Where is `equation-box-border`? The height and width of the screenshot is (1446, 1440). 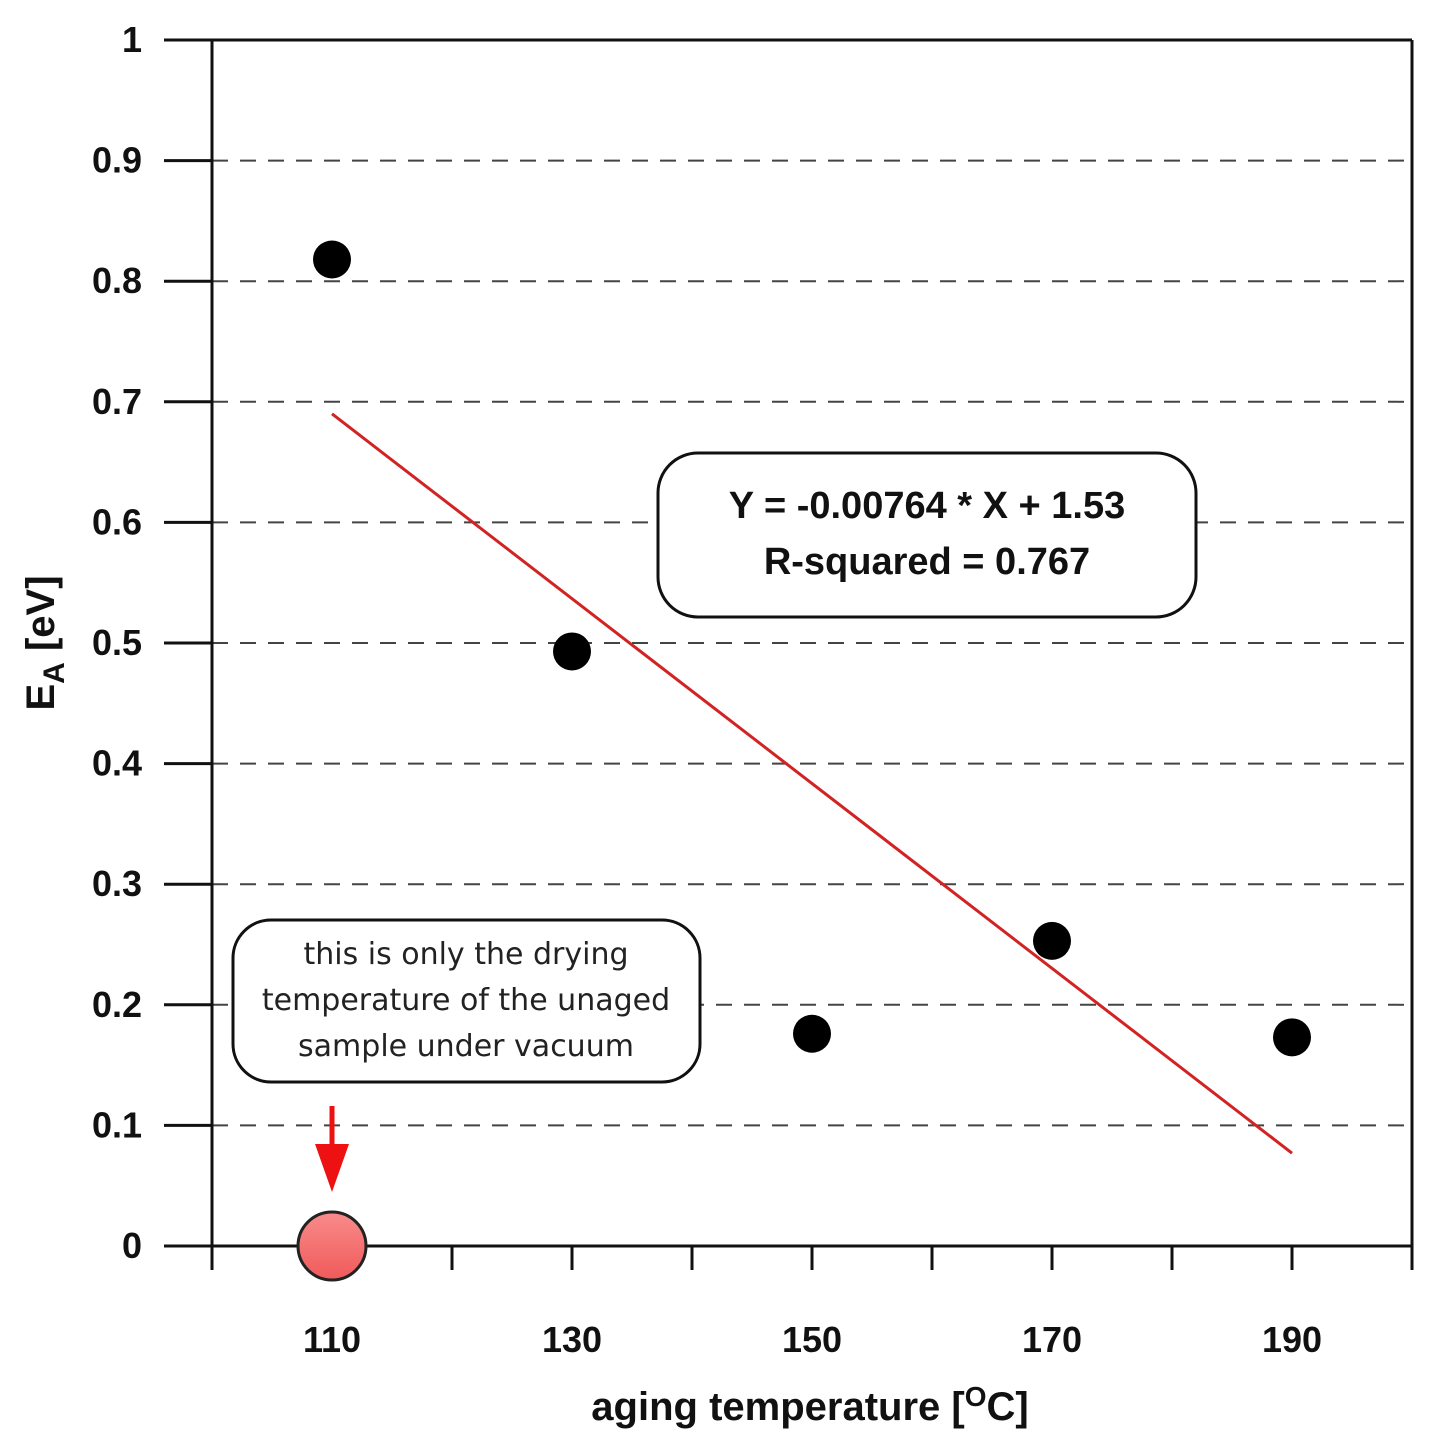
equation-box-border is located at coordinates (927, 535).